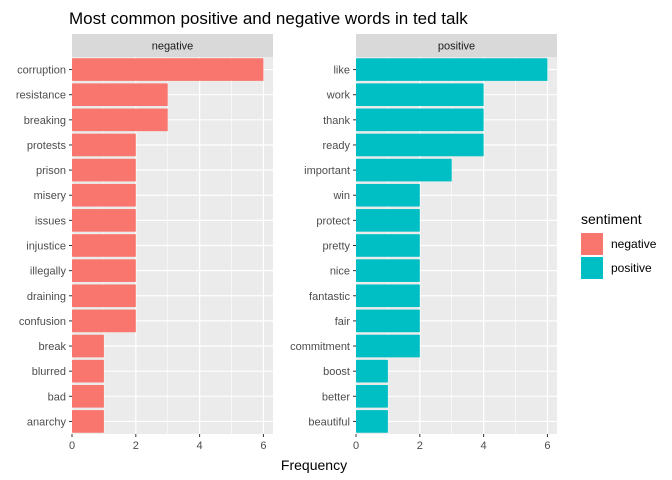 The height and width of the screenshot is (480, 672). Describe the element at coordinates (48, 272) in the screenshot. I see `y-tick-label: illegally` at that location.